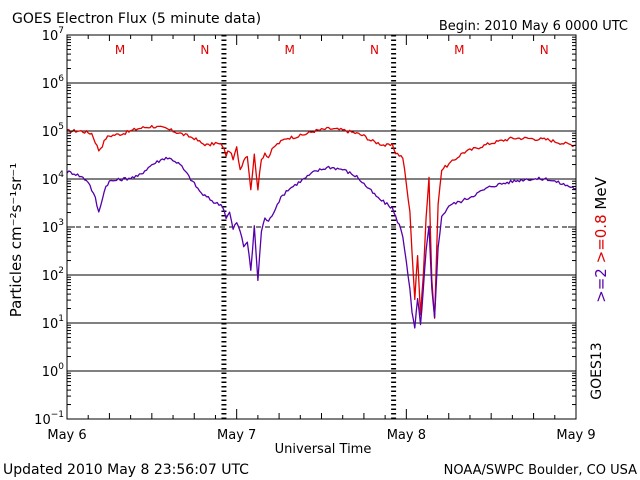  What do you see at coordinates (53, 323) in the screenshot?
I see `y-tick-label: 10¹` at bounding box center [53, 323].